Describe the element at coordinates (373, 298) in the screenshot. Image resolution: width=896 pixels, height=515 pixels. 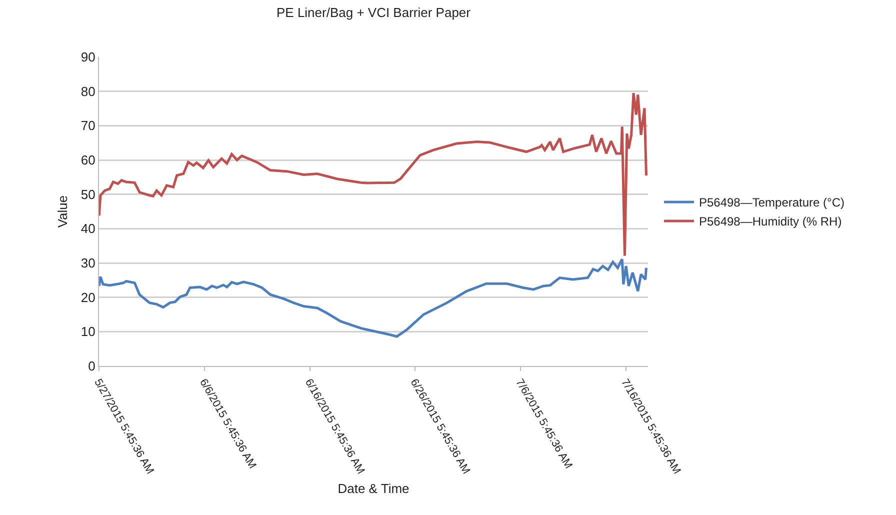
I see `line-series` at that location.